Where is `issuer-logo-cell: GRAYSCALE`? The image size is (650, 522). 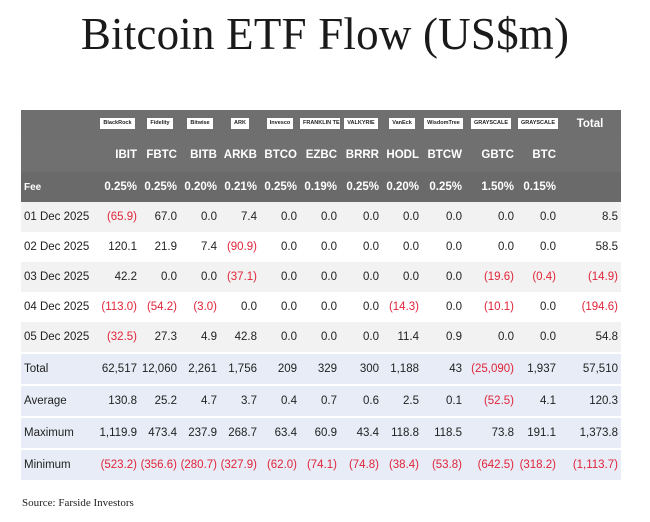
issuer-logo-cell: GRAYSCALE is located at coordinates (538, 124).